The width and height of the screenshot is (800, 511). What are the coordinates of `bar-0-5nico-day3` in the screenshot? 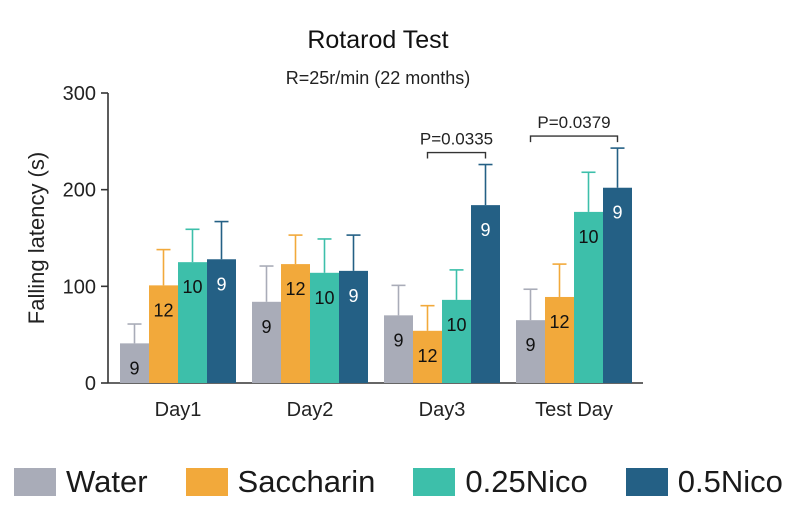 It's located at (485, 294).